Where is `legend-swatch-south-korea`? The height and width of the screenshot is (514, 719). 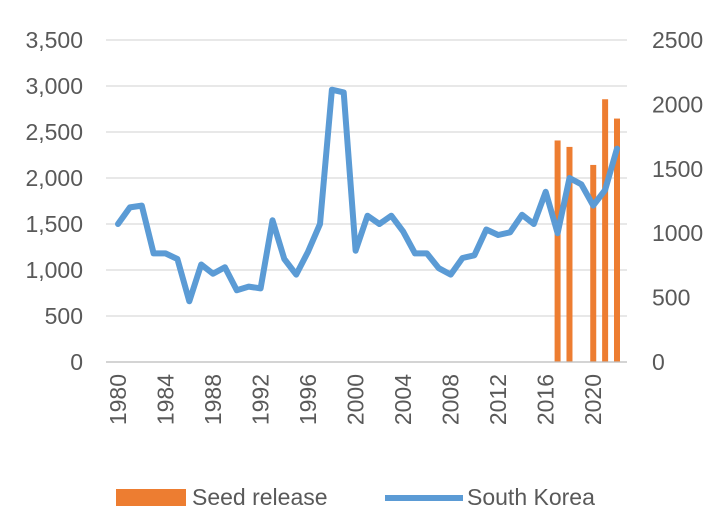 legend-swatch-south-korea is located at coordinates (424, 497).